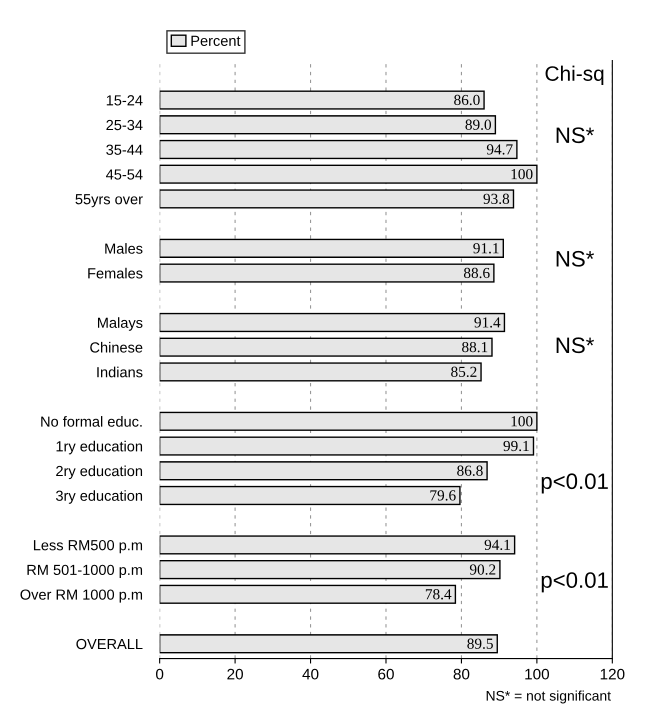 The width and height of the screenshot is (657, 712). Describe the element at coordinates (548, 697) in the screenshot. I see `text: NS* = not significant` at that location.